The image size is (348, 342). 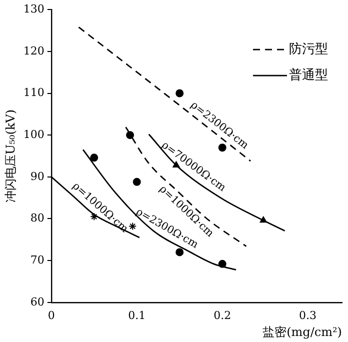 What do you see at coordinates (33, 134) in the screenshot?
I see `y-tick-label: 100` at bounding box center [33, 134].